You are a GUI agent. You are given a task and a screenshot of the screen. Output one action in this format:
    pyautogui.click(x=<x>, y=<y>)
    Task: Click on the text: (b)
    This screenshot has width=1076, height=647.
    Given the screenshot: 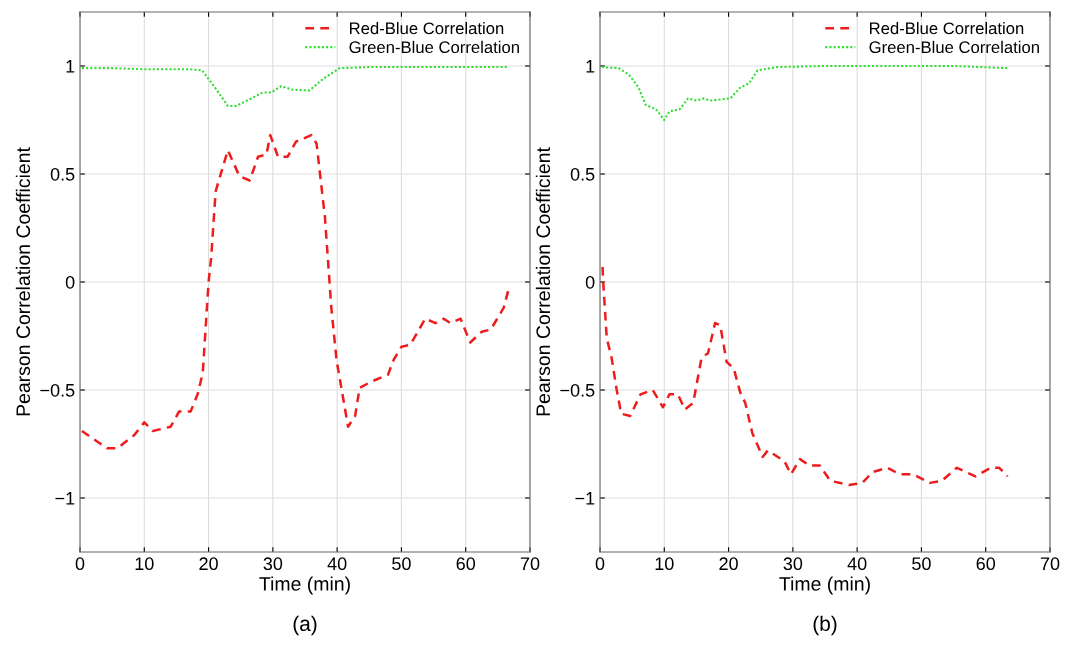 What is the action you would take?
    pyautogui.click(x=825, y=625)
    